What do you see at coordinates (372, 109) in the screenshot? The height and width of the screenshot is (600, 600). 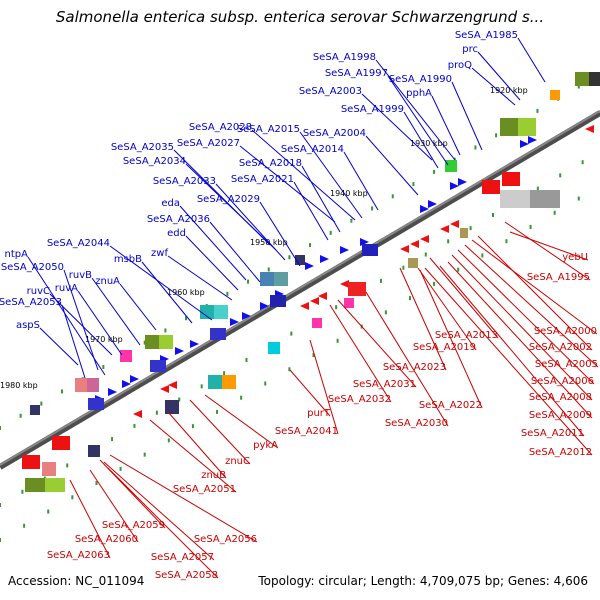 I see `gene-label: SeSA_A1999` at bounding box center [372, 109].